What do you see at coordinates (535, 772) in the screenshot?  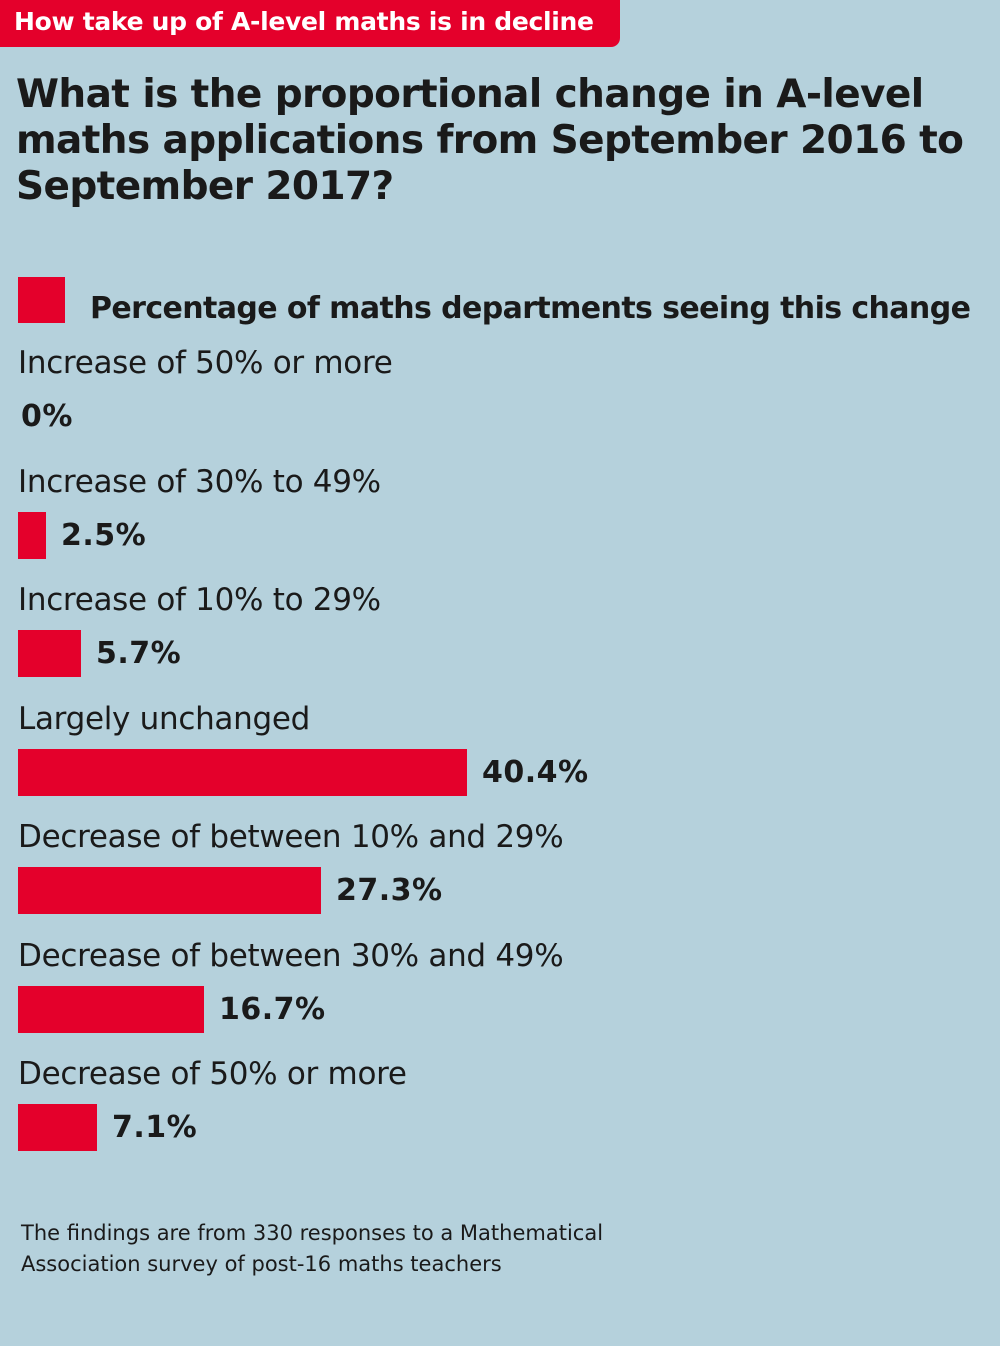 I see `value-label: 40.4%` at bounding box center [535, 772].